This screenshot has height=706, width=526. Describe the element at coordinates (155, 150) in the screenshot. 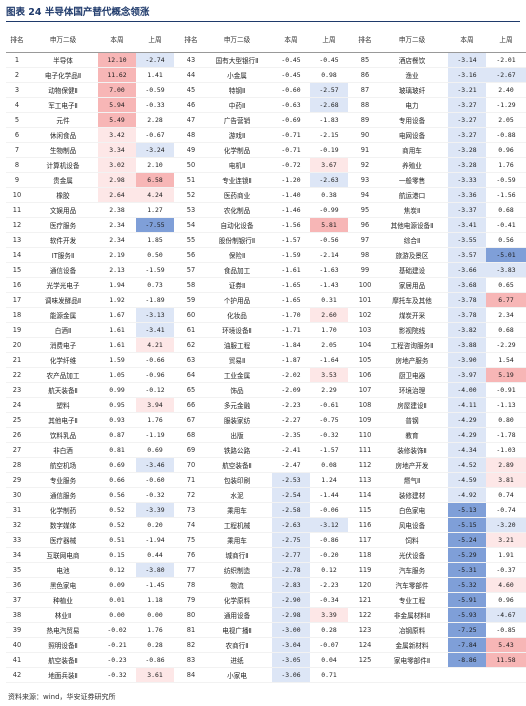

I see `prev-change-cell: -3.24` at that location.